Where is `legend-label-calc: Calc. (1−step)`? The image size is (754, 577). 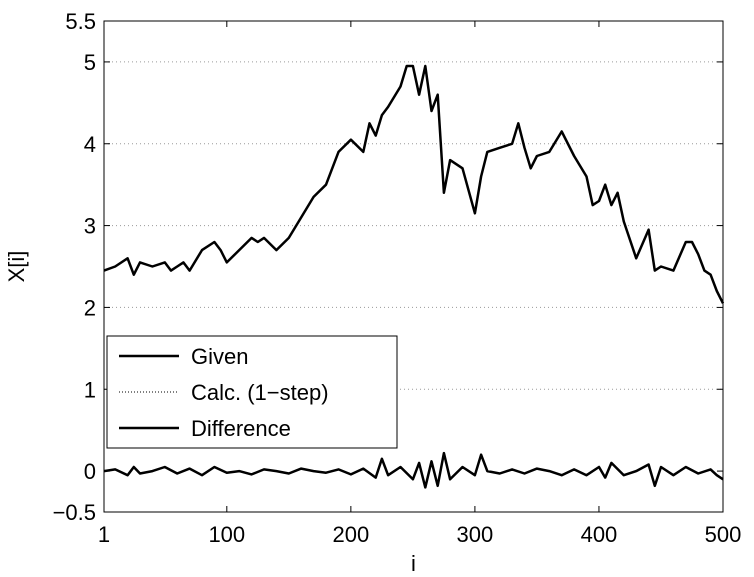 legend-label-calc: Calc. (1−step) is located at coordinates (260, 392).